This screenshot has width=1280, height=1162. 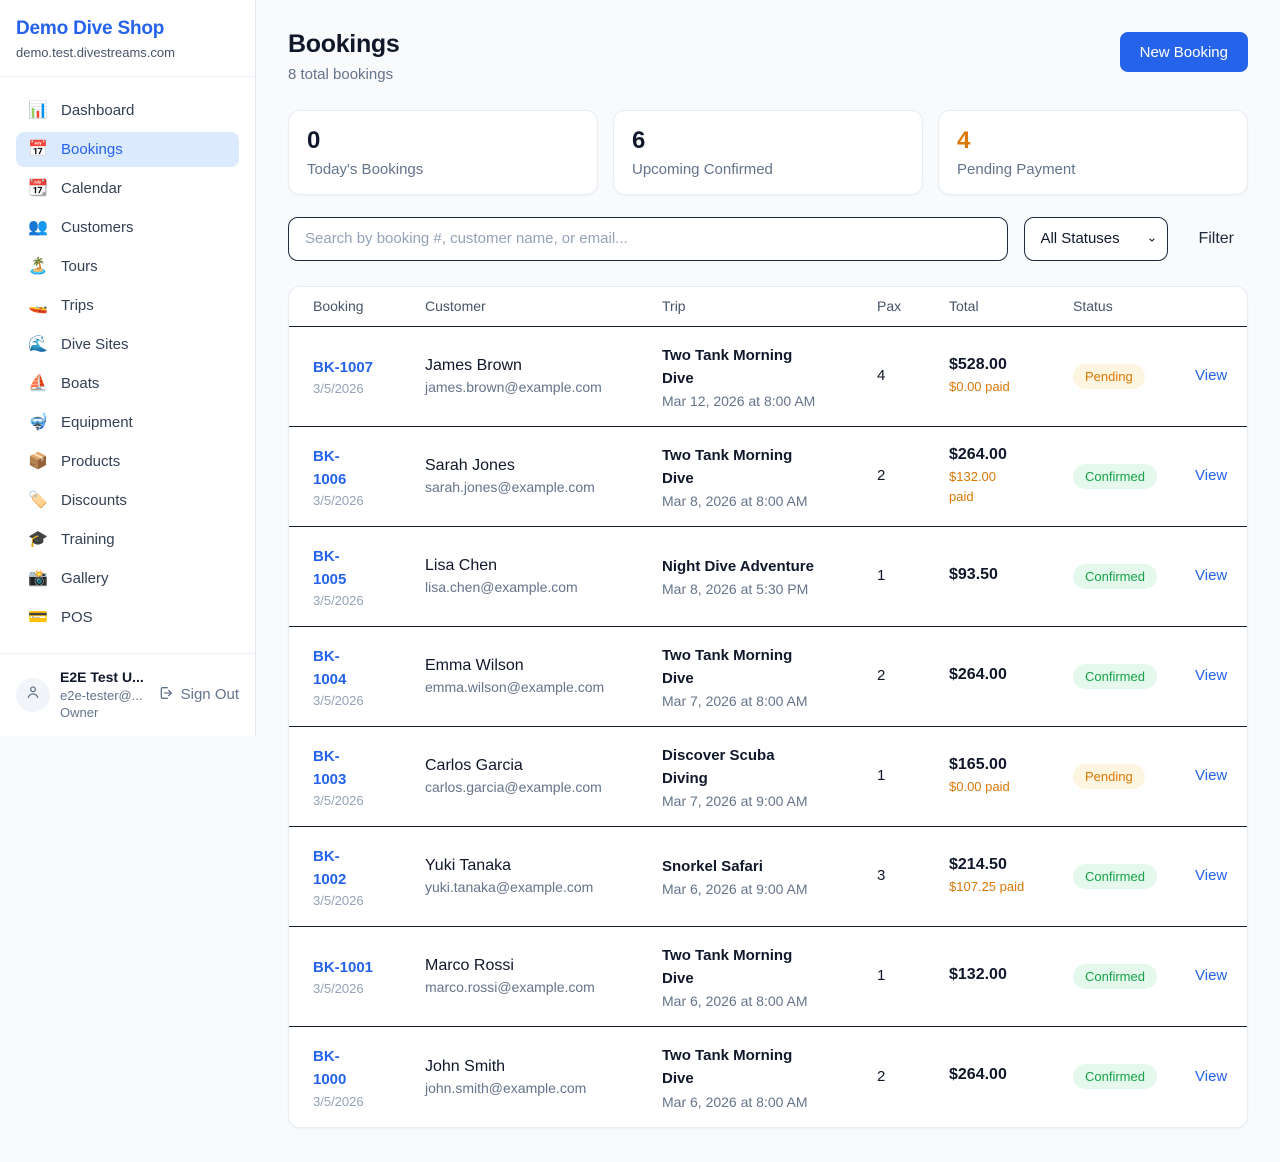 I want to click on cell-customer: Emma Wilson emma.wilson@example.com, so click(x=543, y=676).